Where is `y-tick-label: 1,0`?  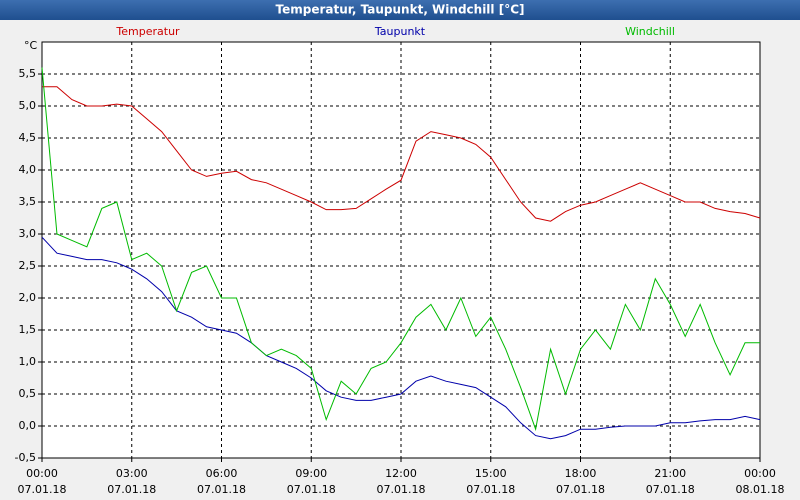
y-tick-label: 1,0 is located at coordinates (28, 361).